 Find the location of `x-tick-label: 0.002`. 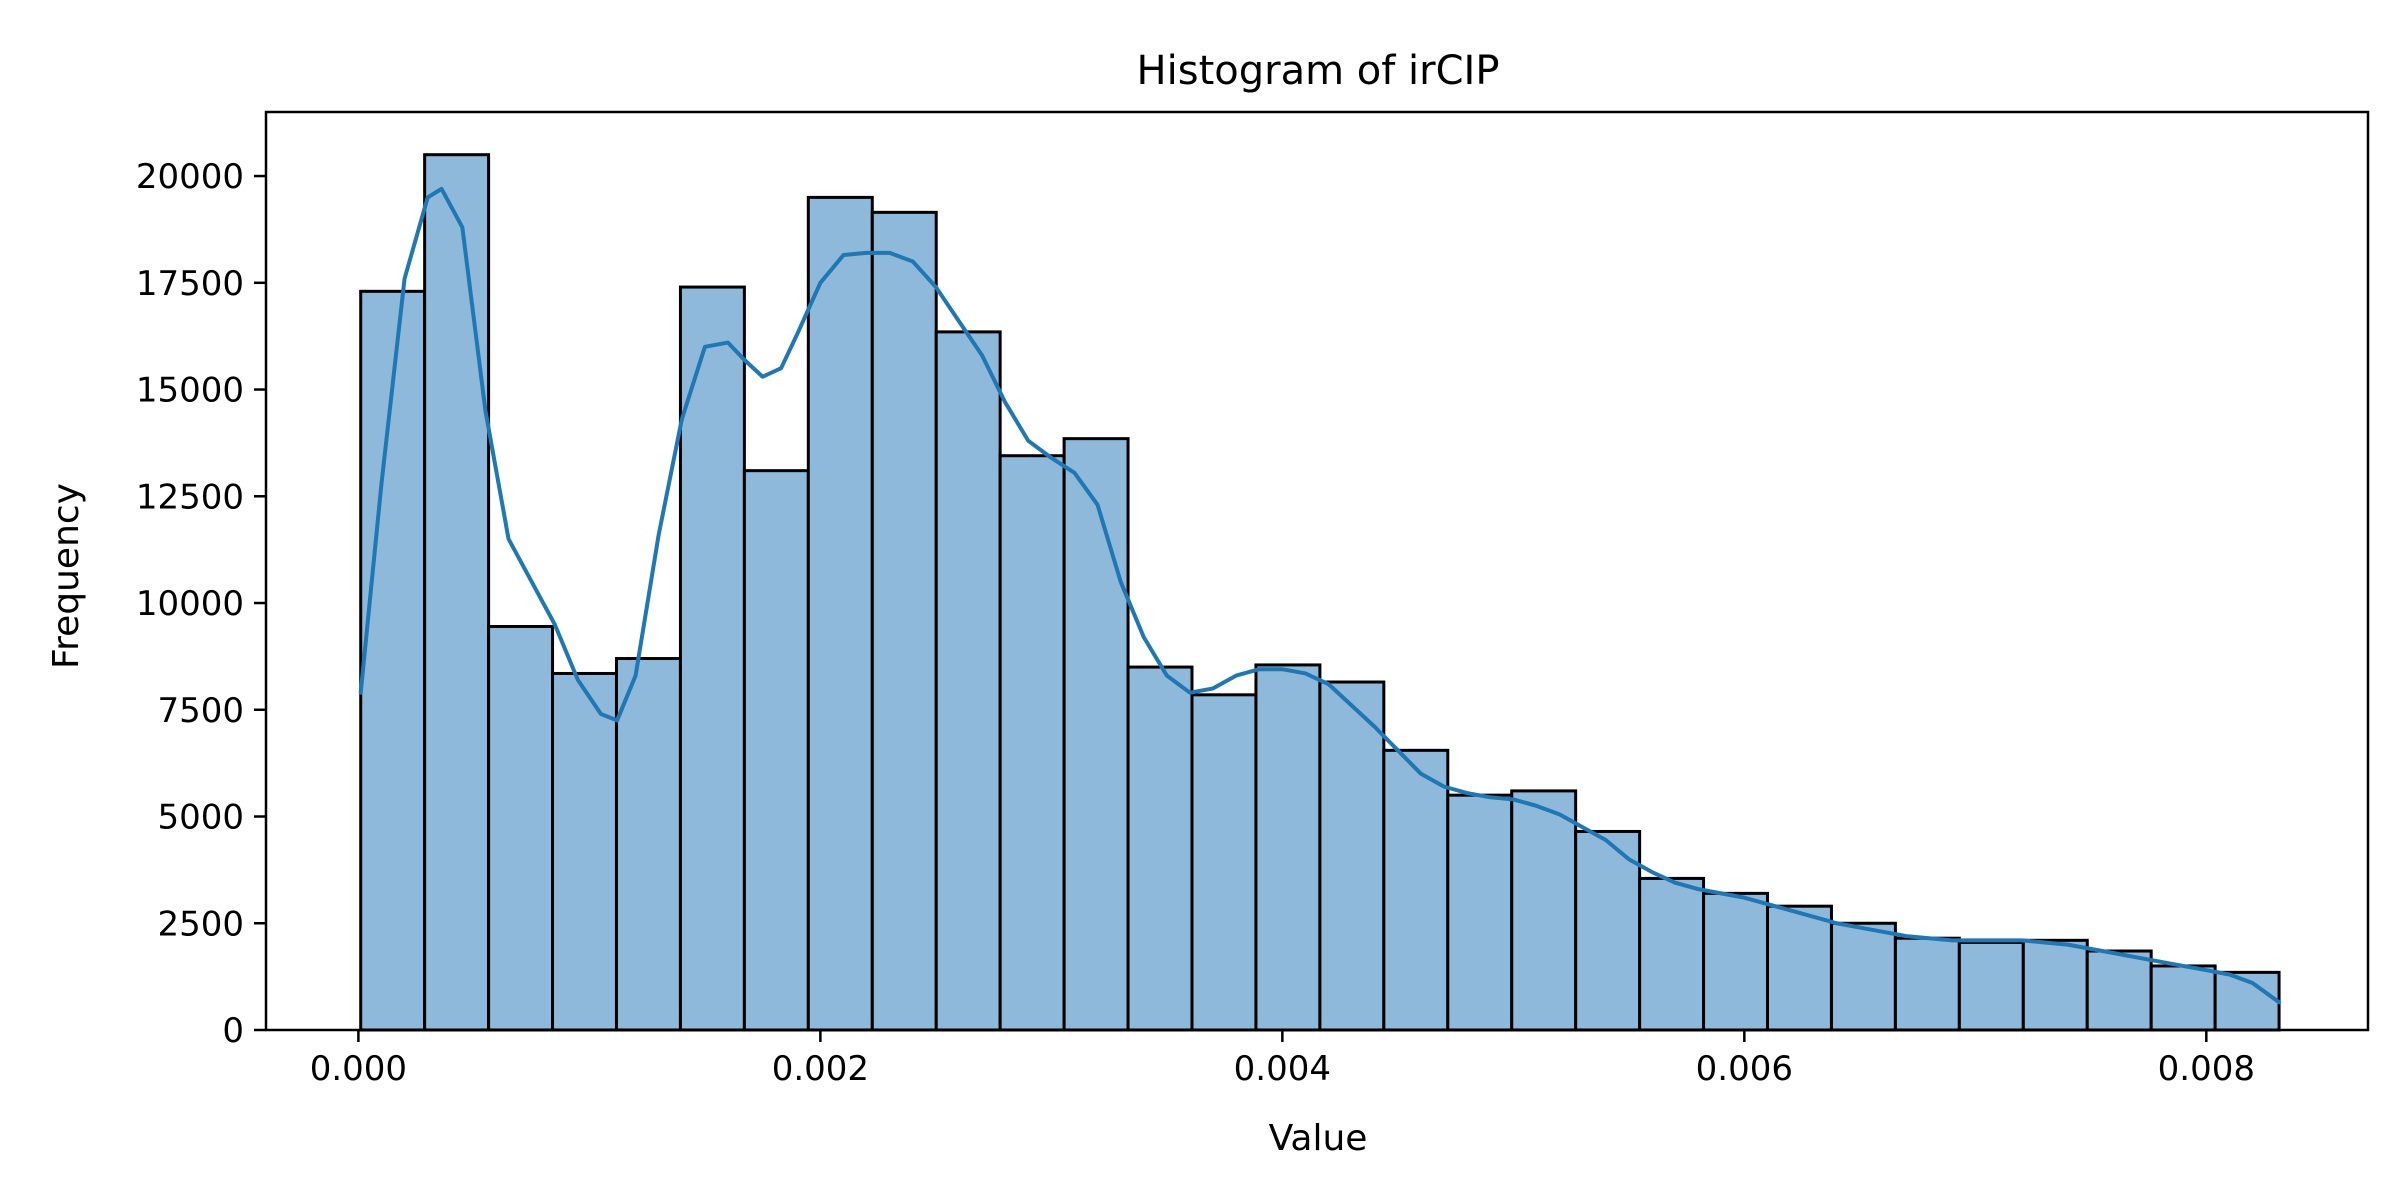

x-tick-label: 0.002 is located at coordinates (820, 1069).